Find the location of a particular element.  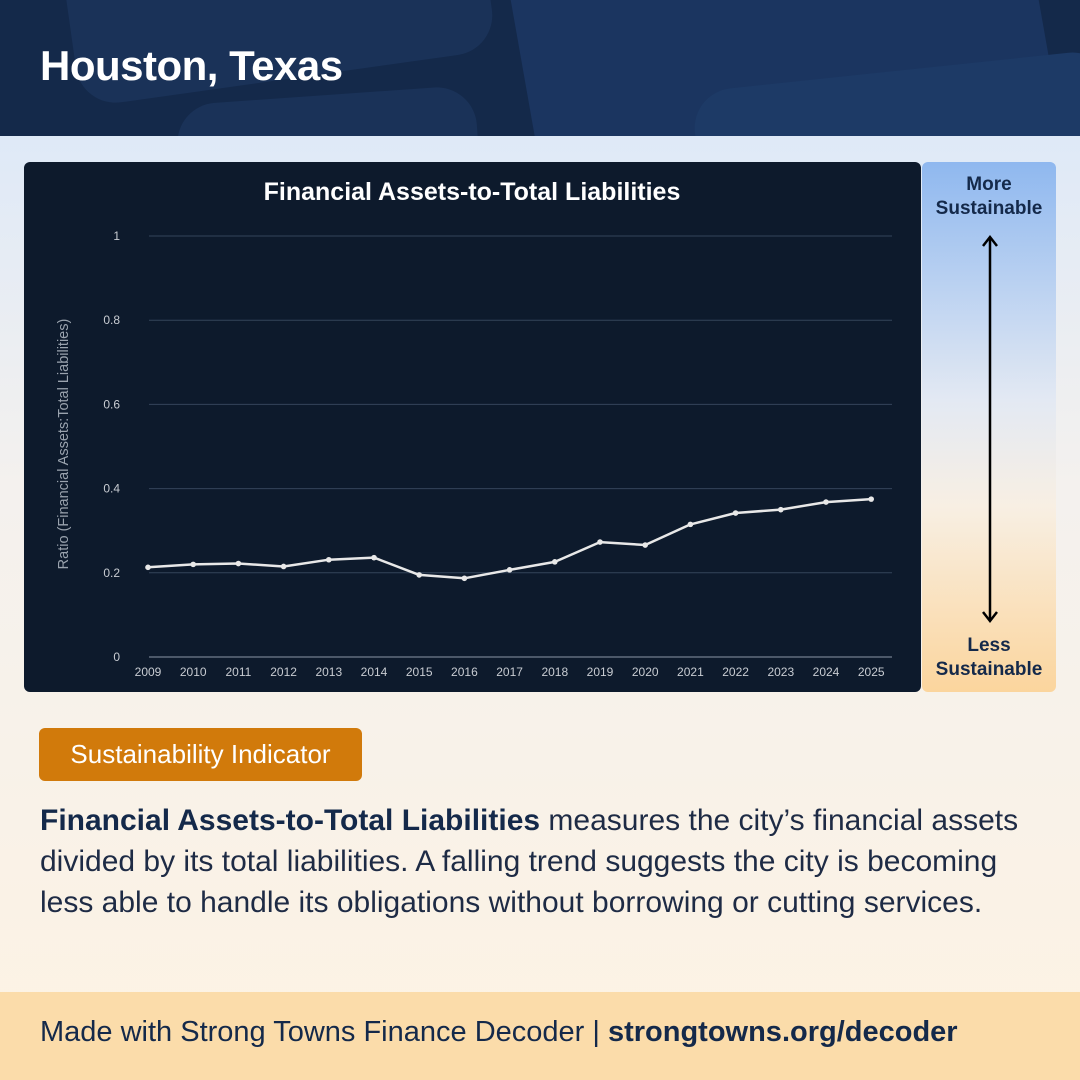

decorative-shape is located at coordinates (330, 110).